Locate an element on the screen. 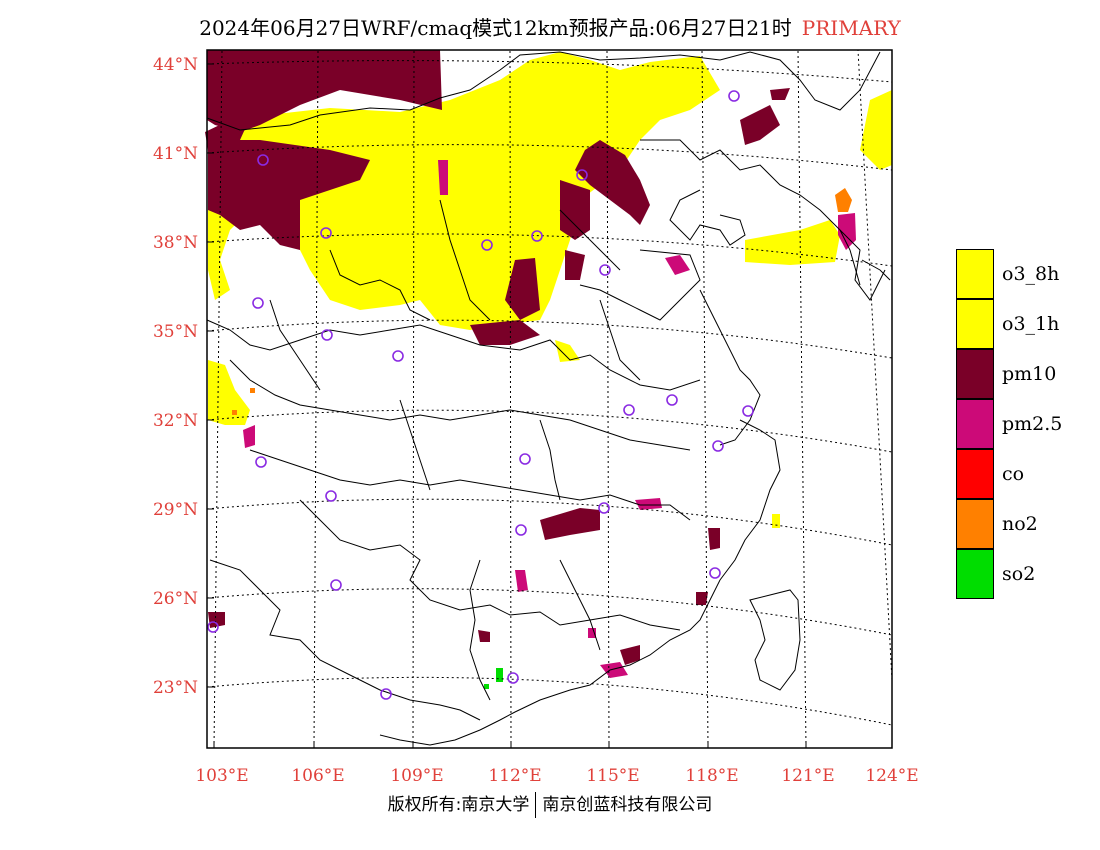  lat-label: 29°N is located at coordinates (175, 510).